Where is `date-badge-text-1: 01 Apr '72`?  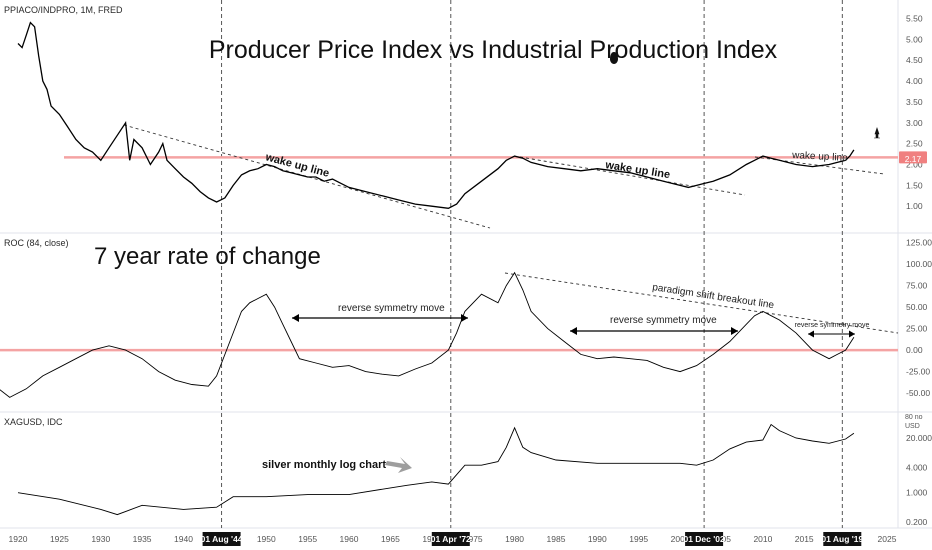
date-badge-text-1: 01 Apr '72 is located at coordinates (451, 539).